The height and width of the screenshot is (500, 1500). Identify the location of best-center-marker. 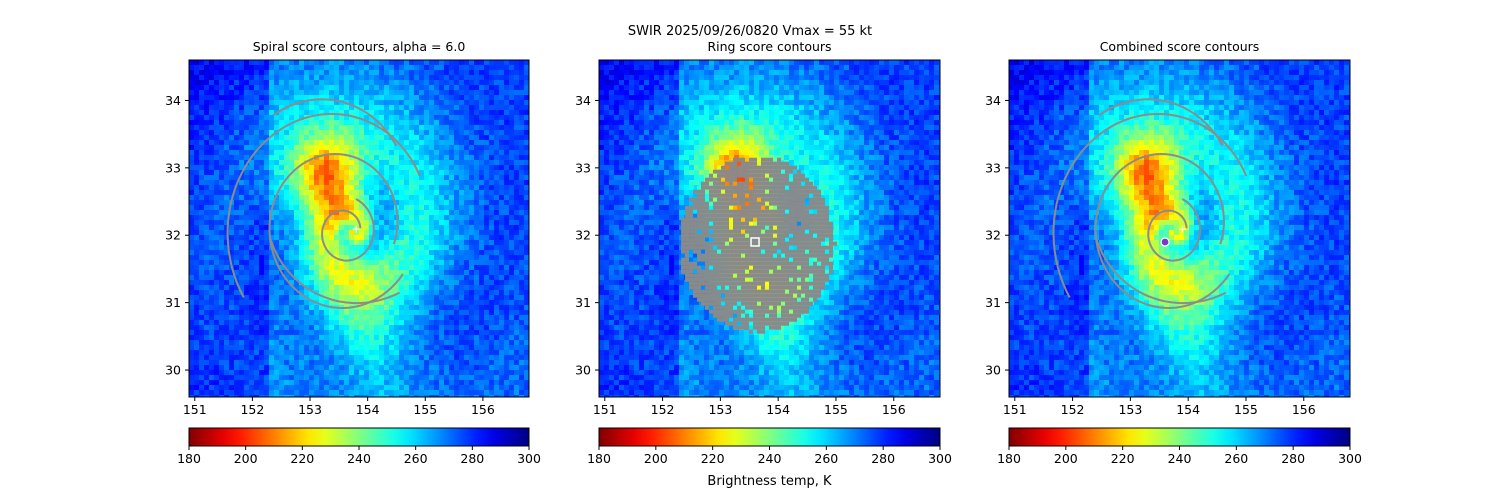
(1165, 242).